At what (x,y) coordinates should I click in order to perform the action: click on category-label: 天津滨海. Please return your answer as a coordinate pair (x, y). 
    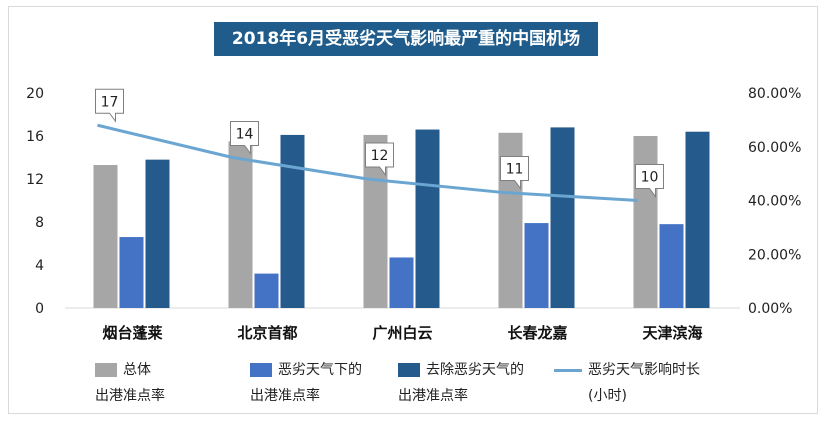
    Looking at the image, I should click on (672, 333).